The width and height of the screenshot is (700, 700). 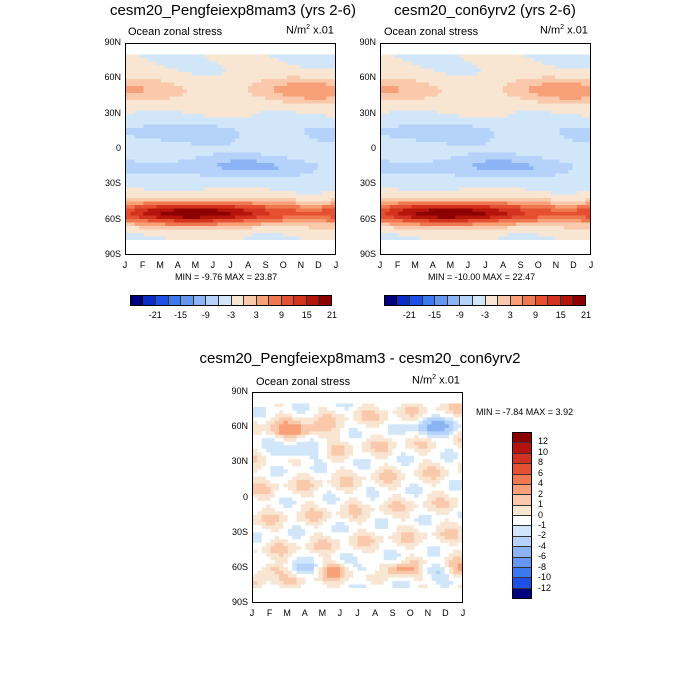 What do you see at coordinates (313, 300) in the screenshot?
I see `colorbar-swatch` at bounding box center [313, 300].